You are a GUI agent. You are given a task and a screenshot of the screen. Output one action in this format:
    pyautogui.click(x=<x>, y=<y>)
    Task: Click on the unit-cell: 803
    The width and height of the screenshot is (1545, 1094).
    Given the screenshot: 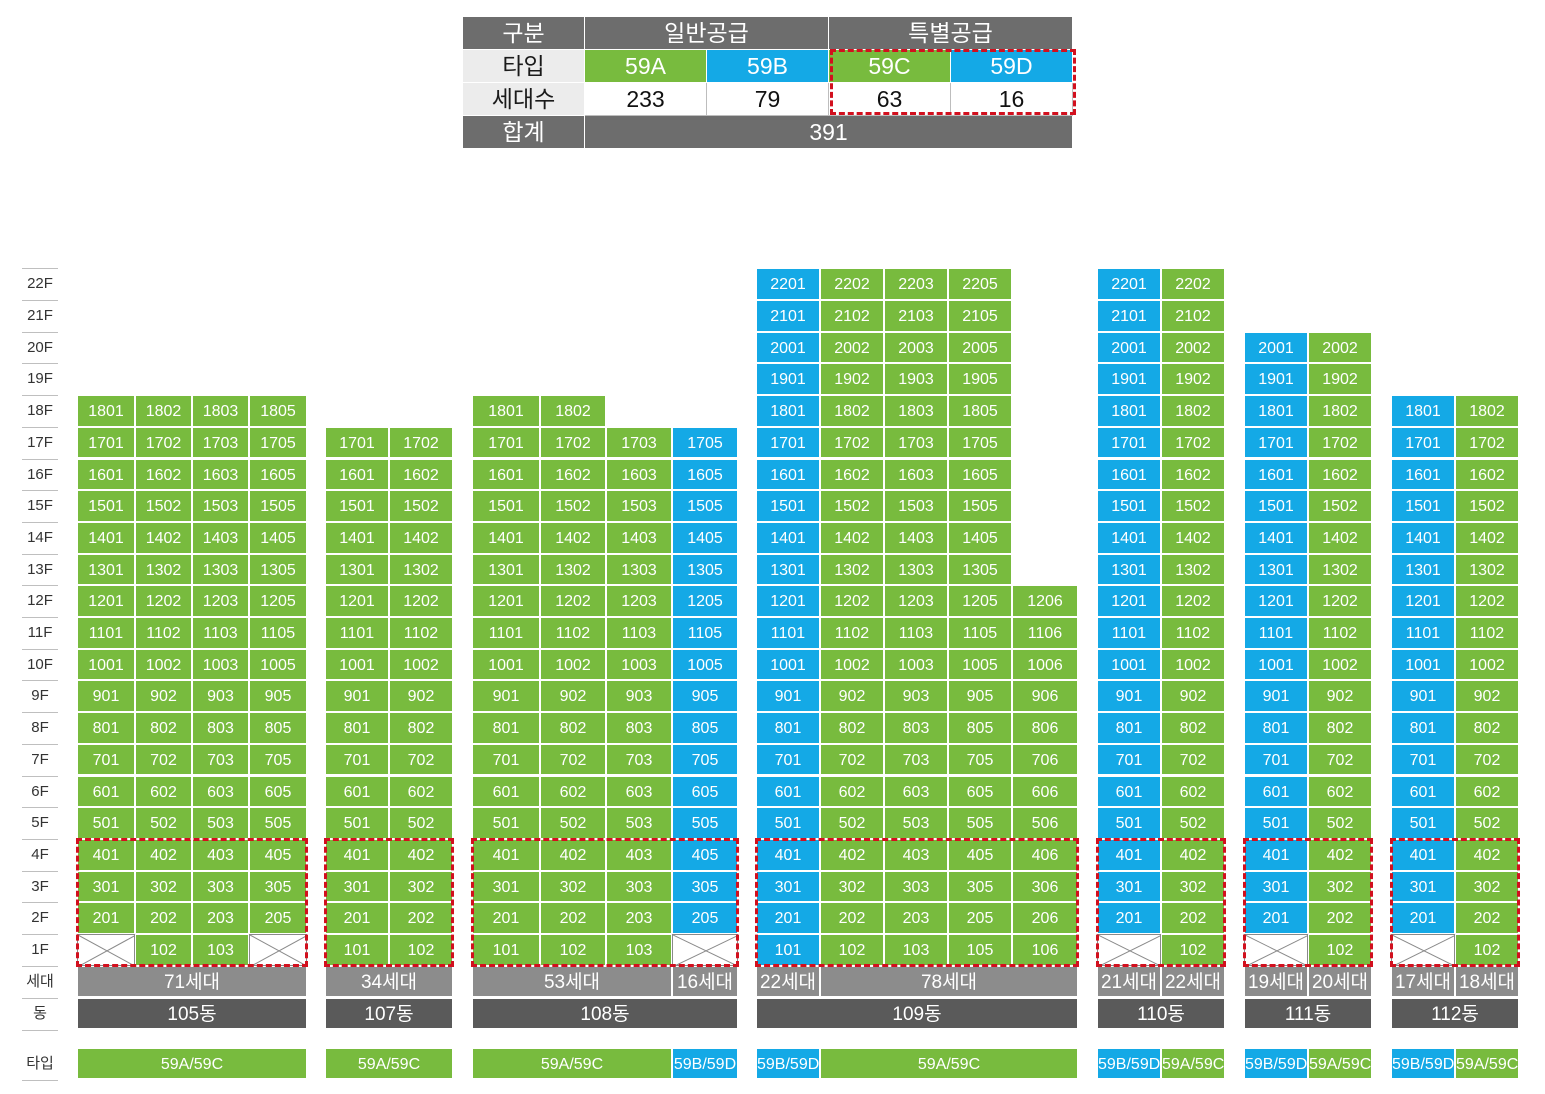 What is the action you would take?
    pyautogui.click(x=639, y=728)
    